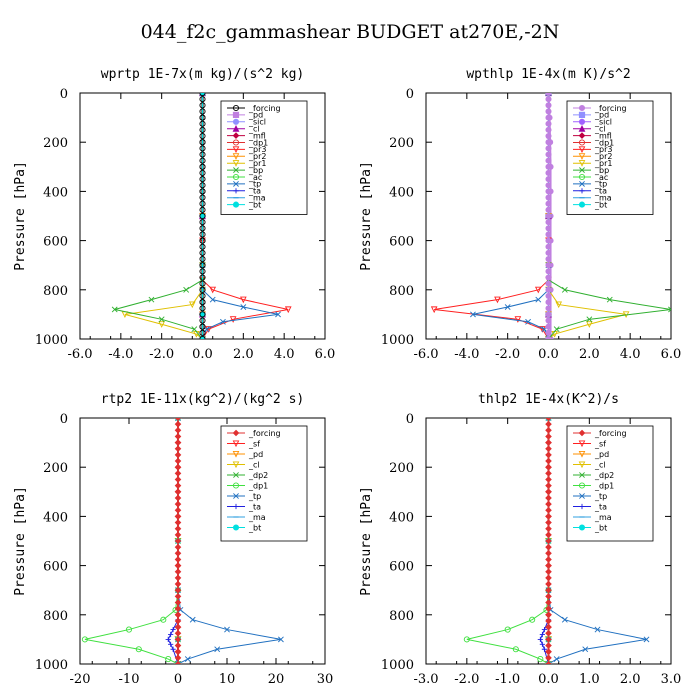 The width and height of the screenshot is (700, 700). Describe the element at coordinates (507, 679) in the screenshot. I see `x-tick-label: -1.0` at that location.